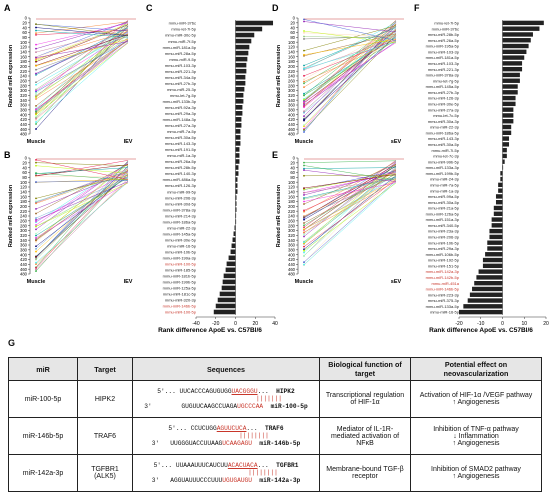 The image size is (550, 492). Describe the element at coordinates (443, 271) in the screenshot. I see `category-label: mmu-miR-142a-3p` at that location.